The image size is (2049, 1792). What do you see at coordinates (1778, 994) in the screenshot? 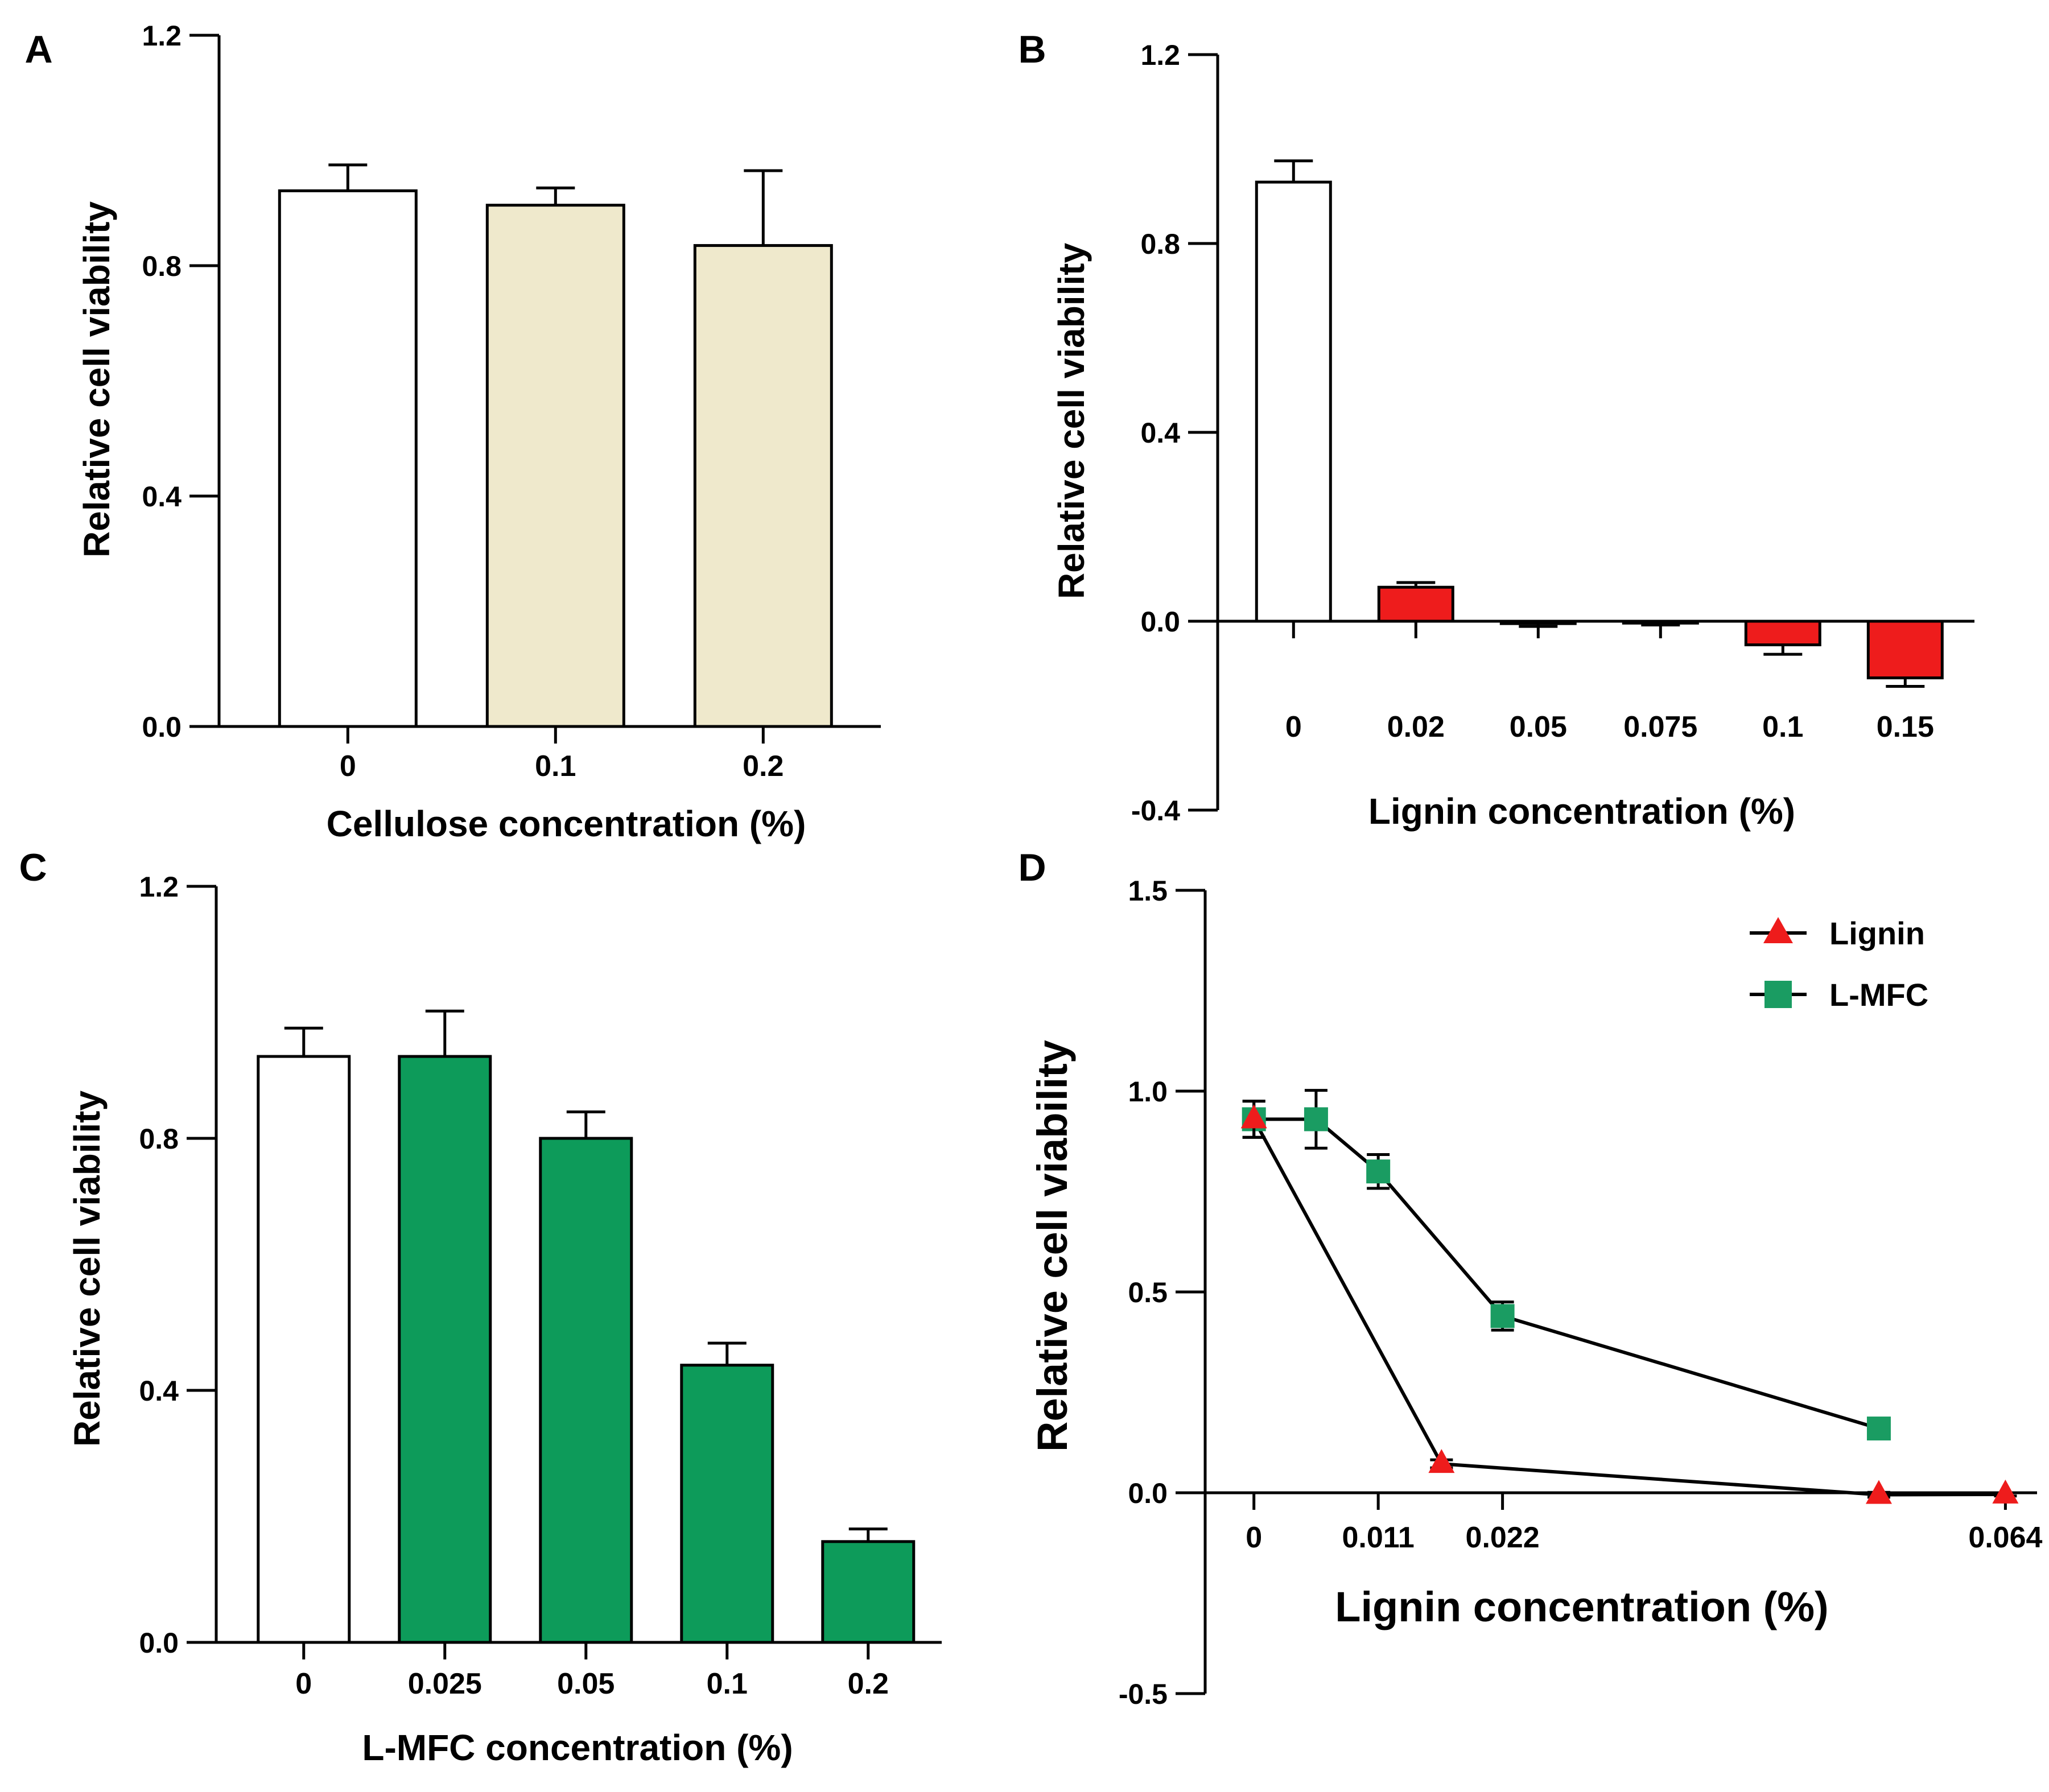
I see `legend-marker-lmfc` at bounding box center [1778, 994].